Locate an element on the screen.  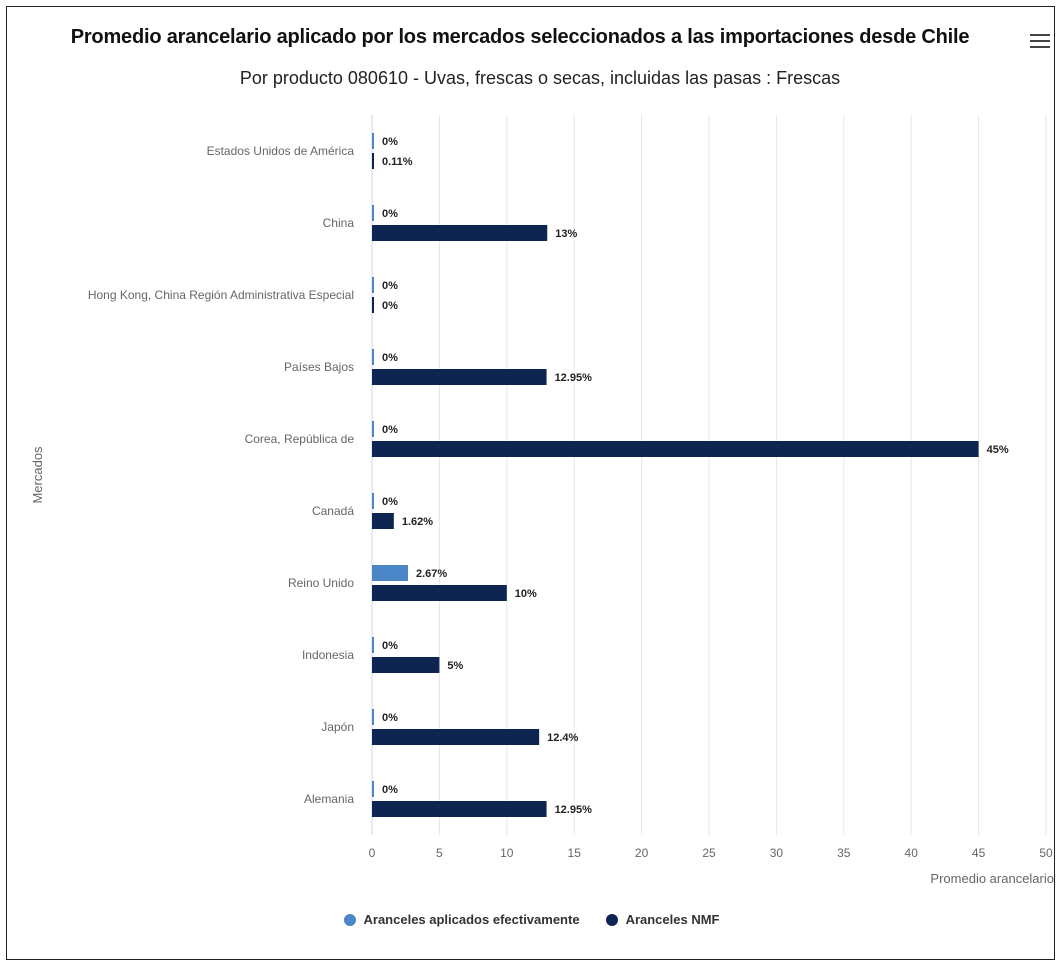
x-tick-label: 45 is located at coordinates (979, 853).